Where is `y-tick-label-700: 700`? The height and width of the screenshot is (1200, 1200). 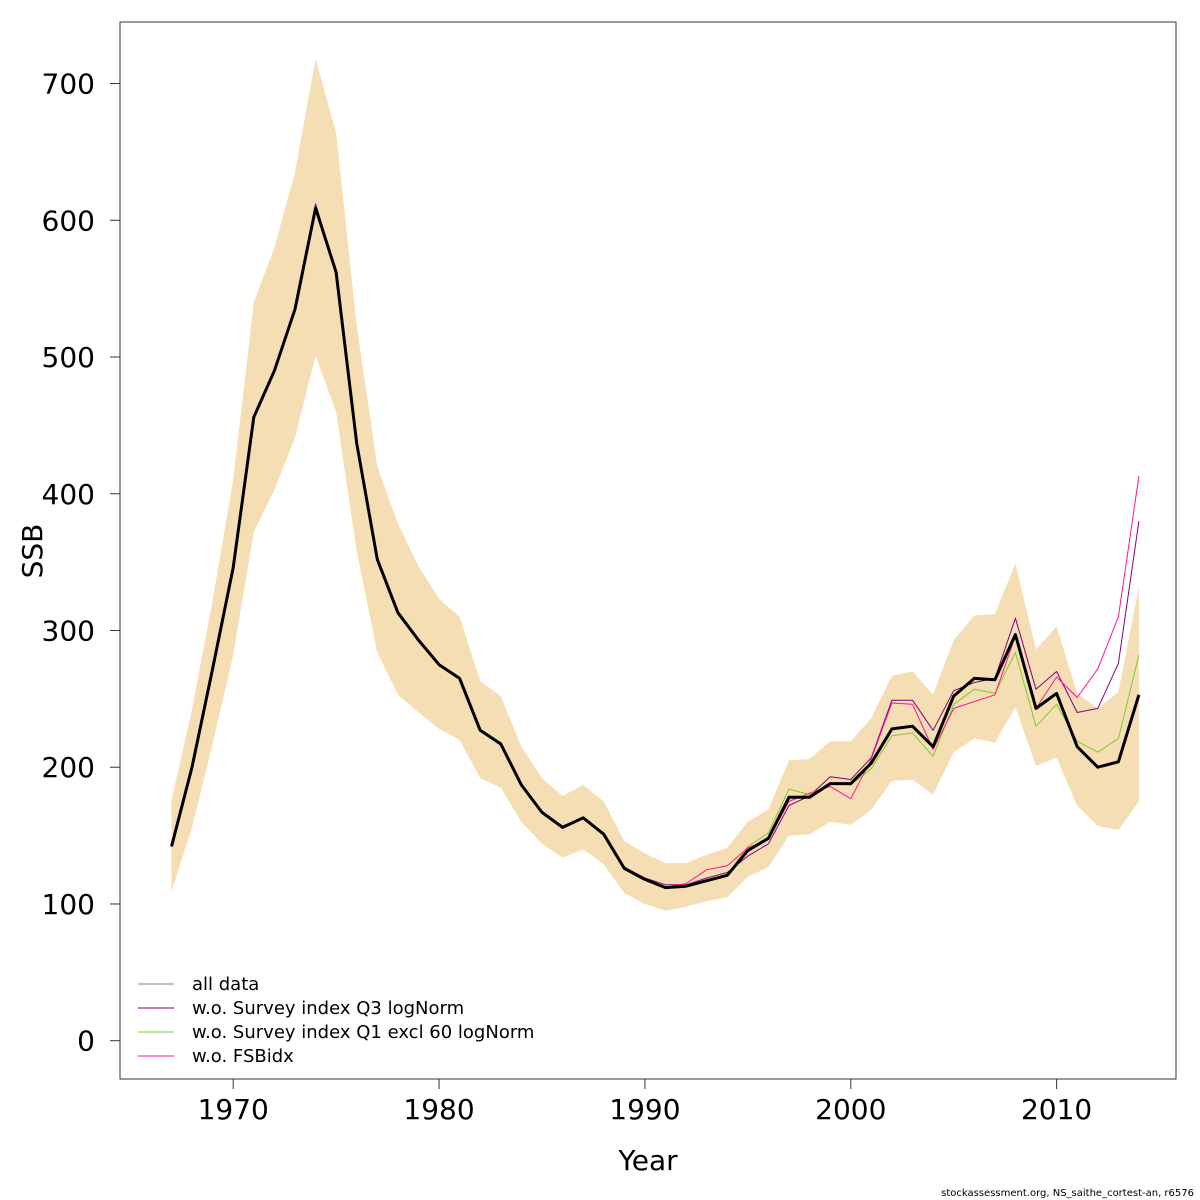
y-tick-label-700: 700 is located at coordinates (68, 84).